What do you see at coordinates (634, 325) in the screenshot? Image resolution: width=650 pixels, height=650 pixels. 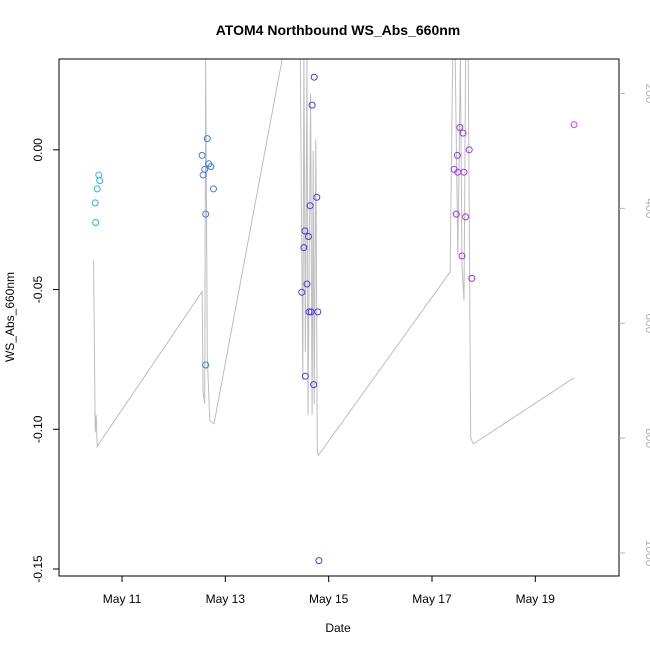 I see `y2-axis: 200 400 600 800 1000` at bounding box center [634, 325].